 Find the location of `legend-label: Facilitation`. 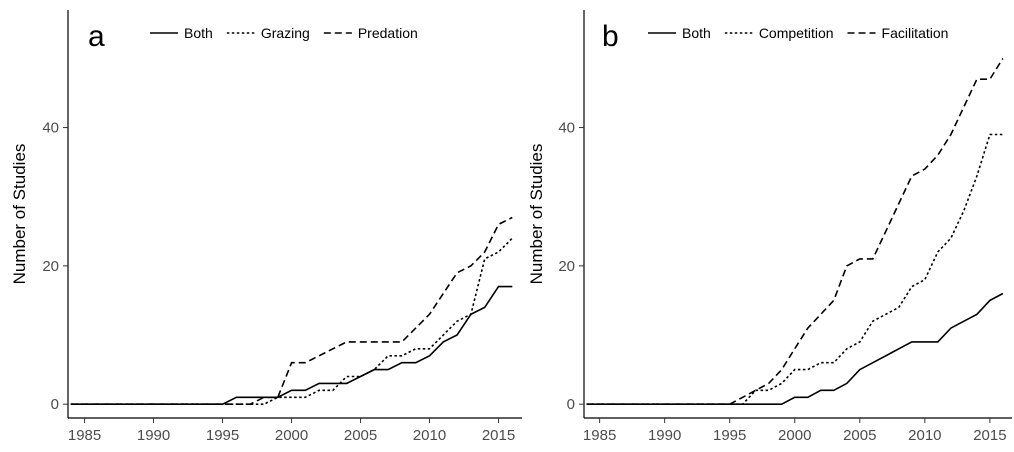

legend-label: Facilitation is located at coordinates (915, 33).